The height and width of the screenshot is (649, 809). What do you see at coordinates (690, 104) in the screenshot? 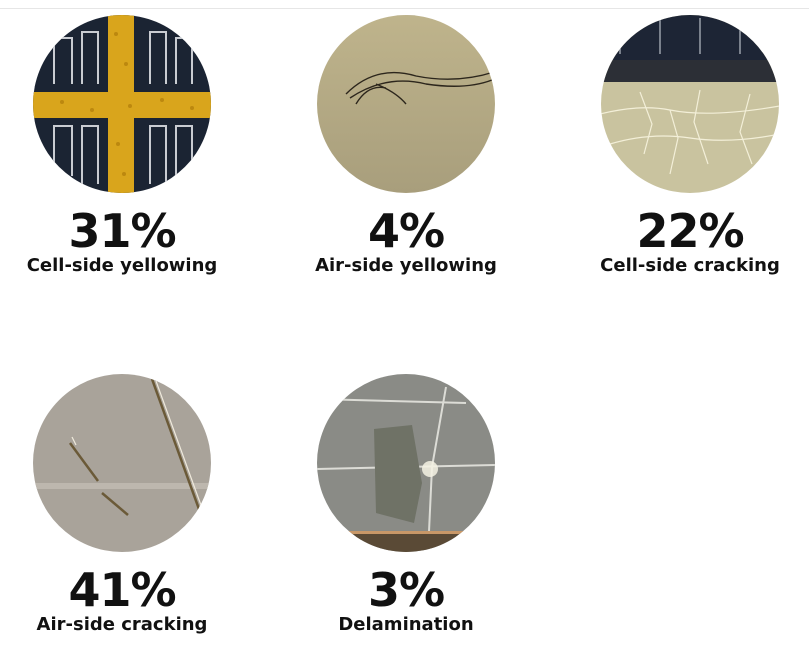
I see `cell-side-cracking-photo` at bounding box center [690, 104].